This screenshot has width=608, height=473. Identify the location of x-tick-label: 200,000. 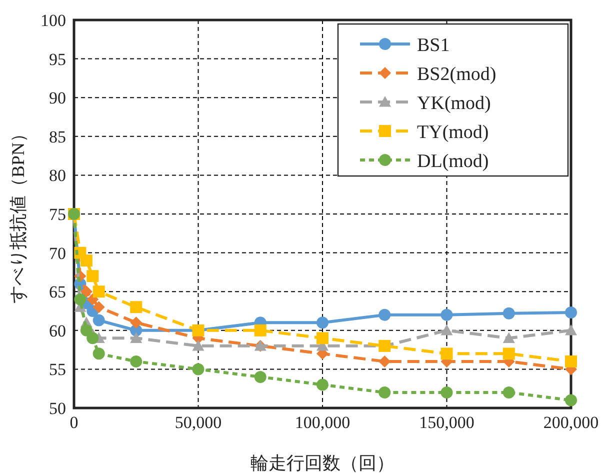
(571, 422).